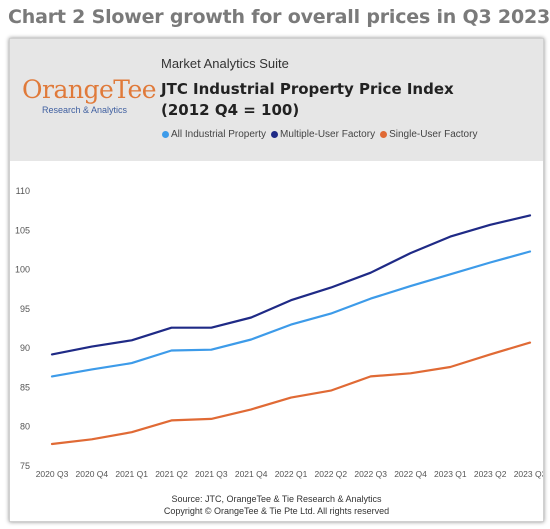  Describe the element at coordinates (89, 89) in the screenshot. I see `logo-wordmark: OrangeTee` at that location.